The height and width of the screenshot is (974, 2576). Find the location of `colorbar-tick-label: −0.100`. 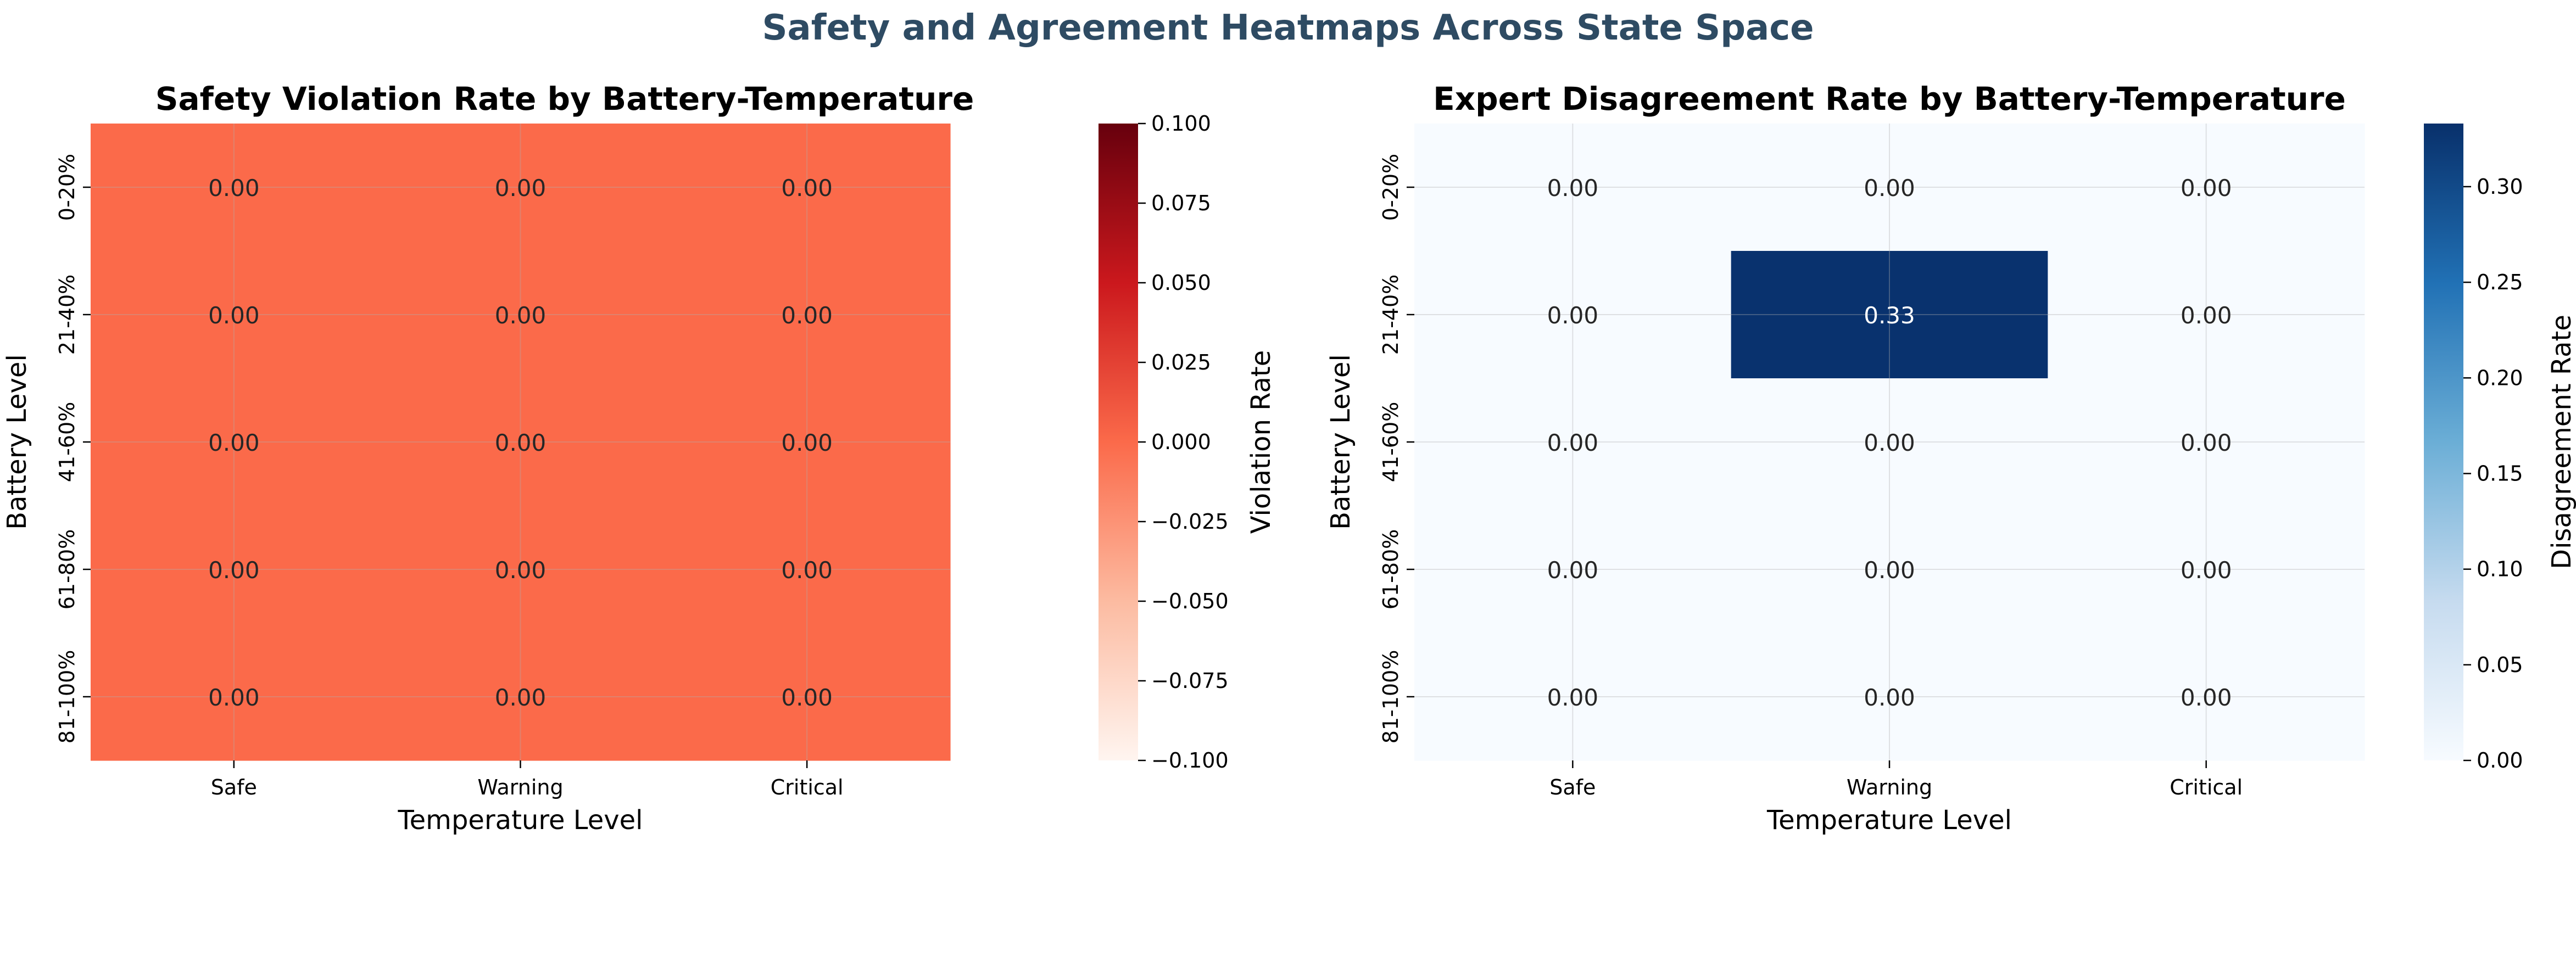

colorbar-tick-label: −0.100 is located at coordinates (1190, 760).